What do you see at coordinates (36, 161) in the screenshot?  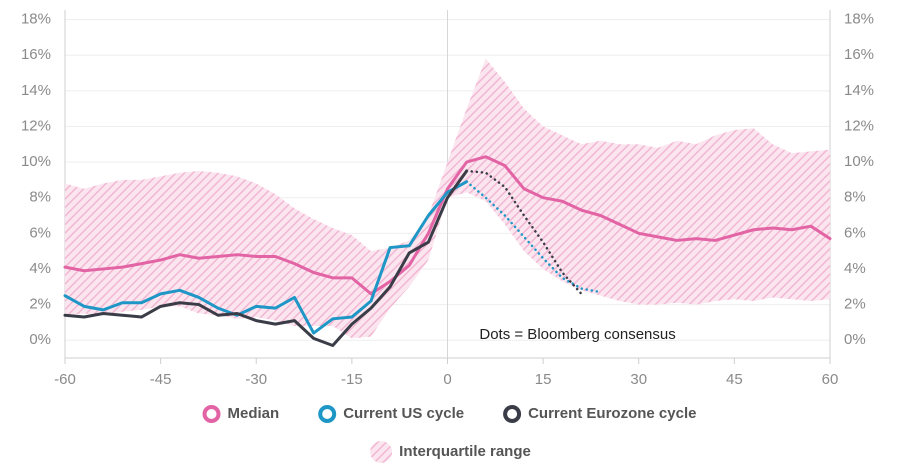 I see `y-tick-label: 10%` at bounding box center [36, 161].